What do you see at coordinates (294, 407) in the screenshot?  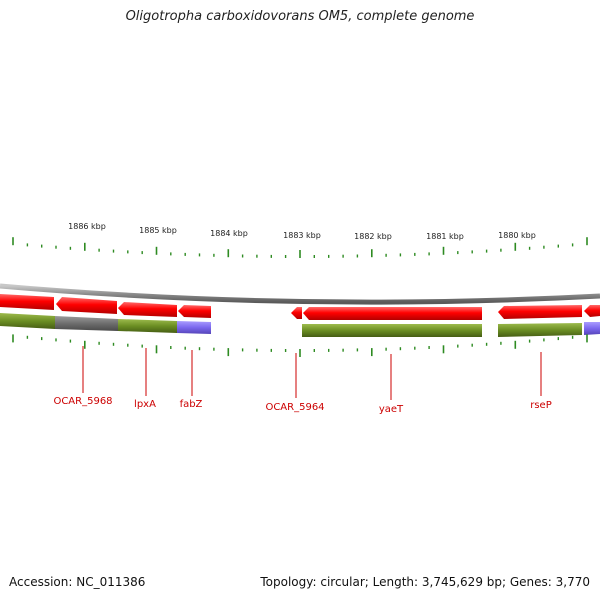 I see `gene-label-ocar-5964: OCAR_5964` at bounding box center [294, 407].